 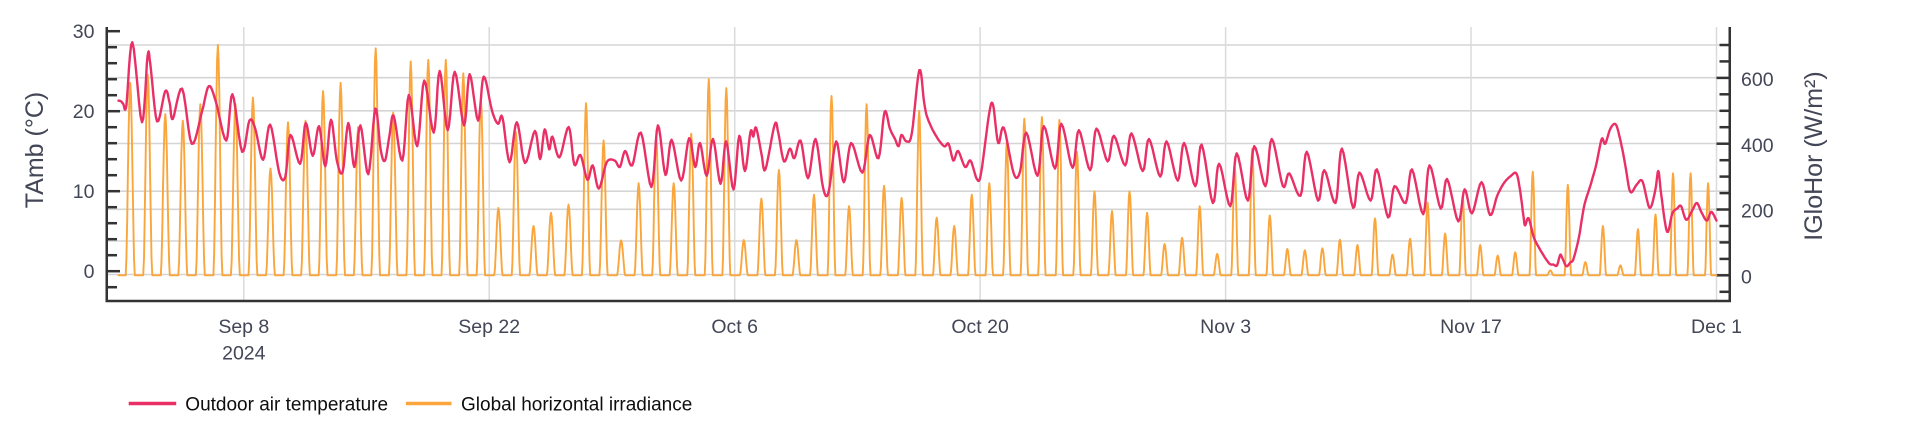 What do you see at coordinates (243, 327) in the screenshot?
I see `svg-text: Sep 8` at bounding box center [243, 327].